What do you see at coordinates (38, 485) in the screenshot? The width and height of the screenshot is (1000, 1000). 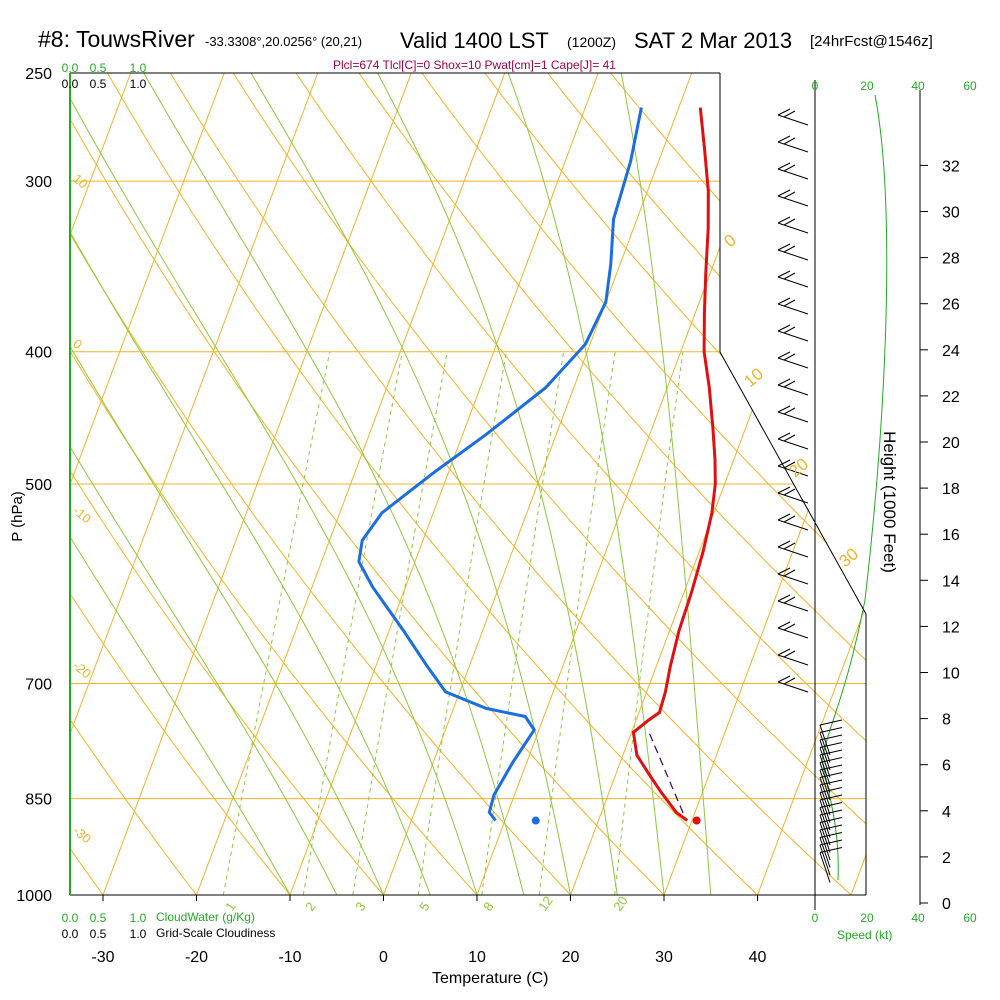 I see `pressure-tick-label: 500` at bounding box center [38, 485].